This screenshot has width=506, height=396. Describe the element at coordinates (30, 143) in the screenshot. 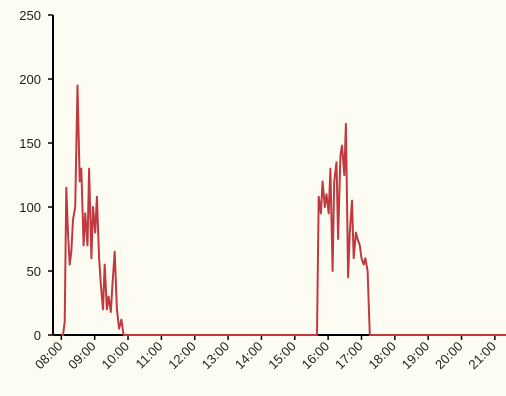

I see `y-tick-label: 150` at that location.